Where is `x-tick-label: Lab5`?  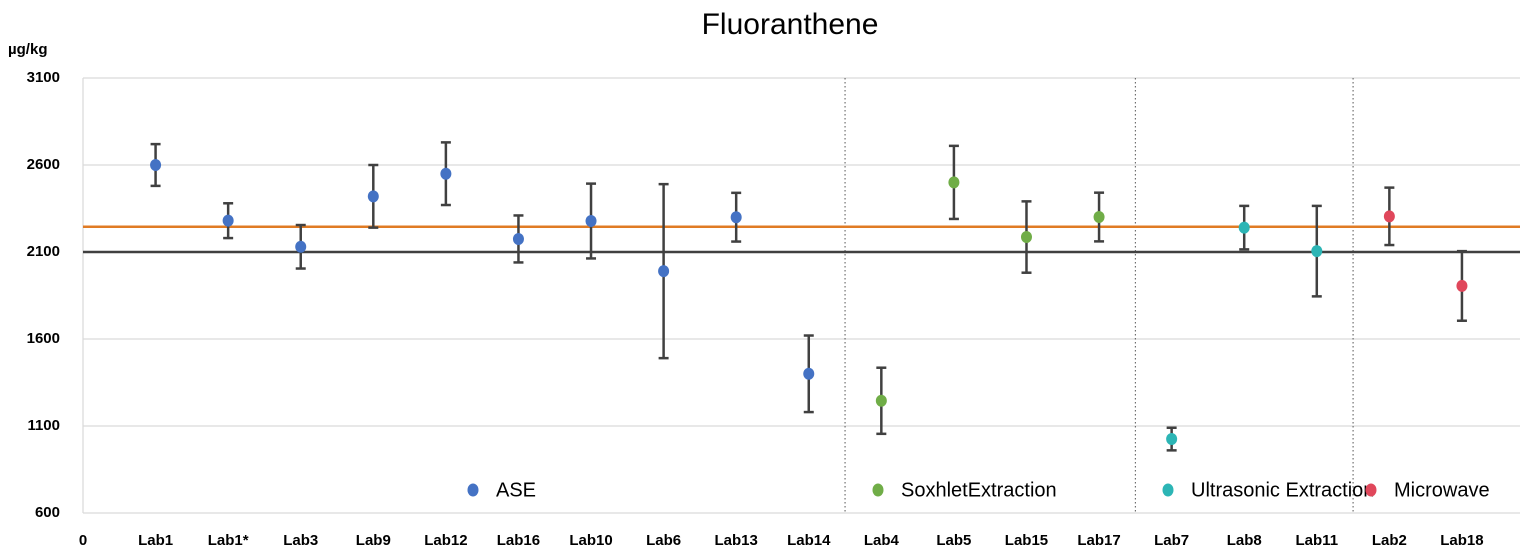
x-tick-label: Lab5 is located at coordinates (953, 540).